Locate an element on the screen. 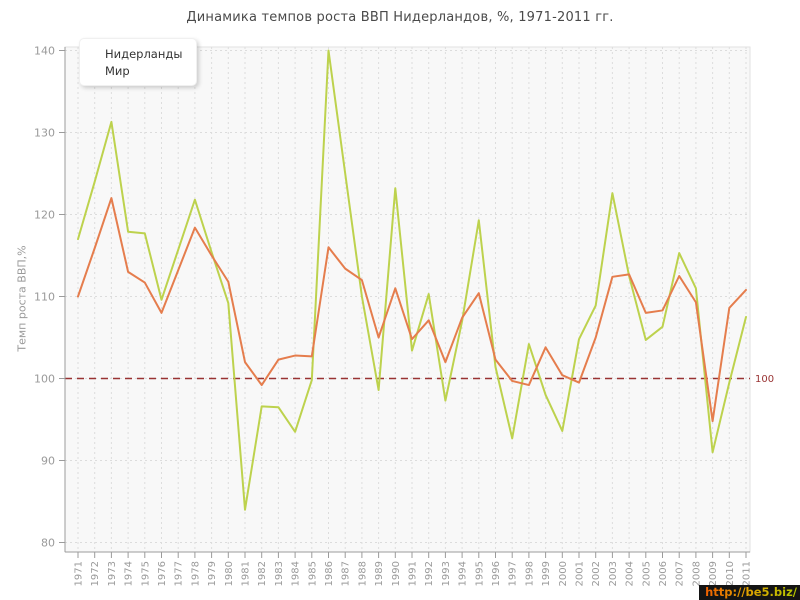 The height and width of the screenshot is (600, 800). x-tick-label: 1980 is located at coordinates (229, 573).